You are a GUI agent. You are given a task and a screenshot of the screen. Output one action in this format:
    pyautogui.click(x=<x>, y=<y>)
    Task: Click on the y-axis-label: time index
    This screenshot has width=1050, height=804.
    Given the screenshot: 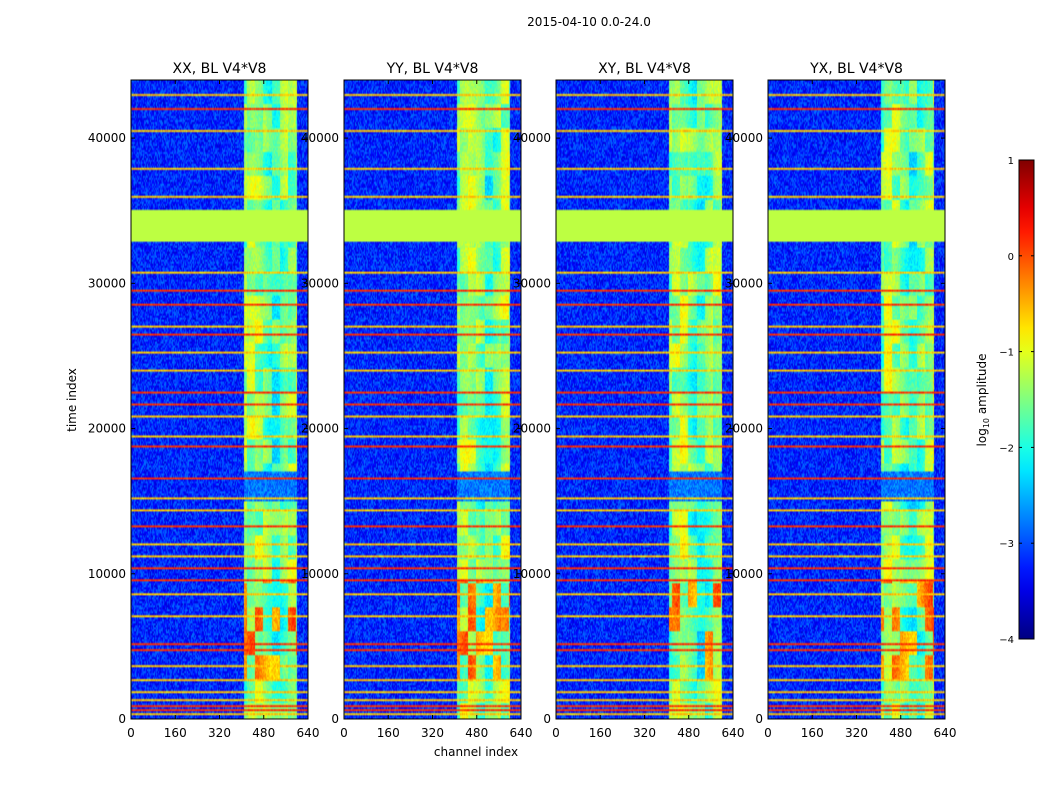 What is the action you would take?
    pyautogui.click(x=72, y=400)
    